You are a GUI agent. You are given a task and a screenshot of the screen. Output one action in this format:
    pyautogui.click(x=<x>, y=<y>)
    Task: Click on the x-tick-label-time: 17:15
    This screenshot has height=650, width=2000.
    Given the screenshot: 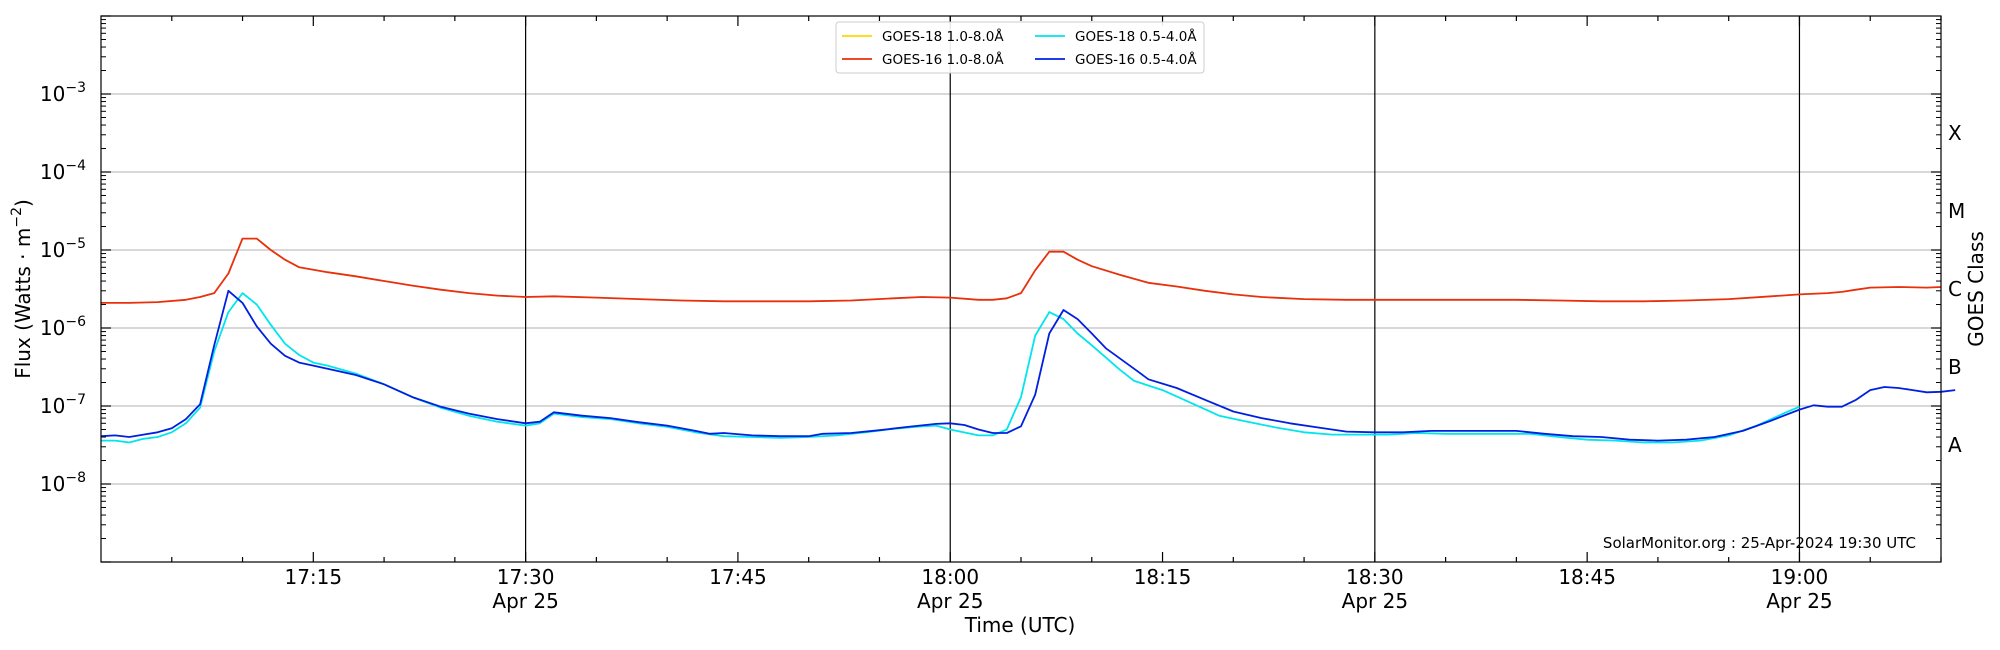 What is the action you would take?
    pyautogui.click(x=313, y=577)
    